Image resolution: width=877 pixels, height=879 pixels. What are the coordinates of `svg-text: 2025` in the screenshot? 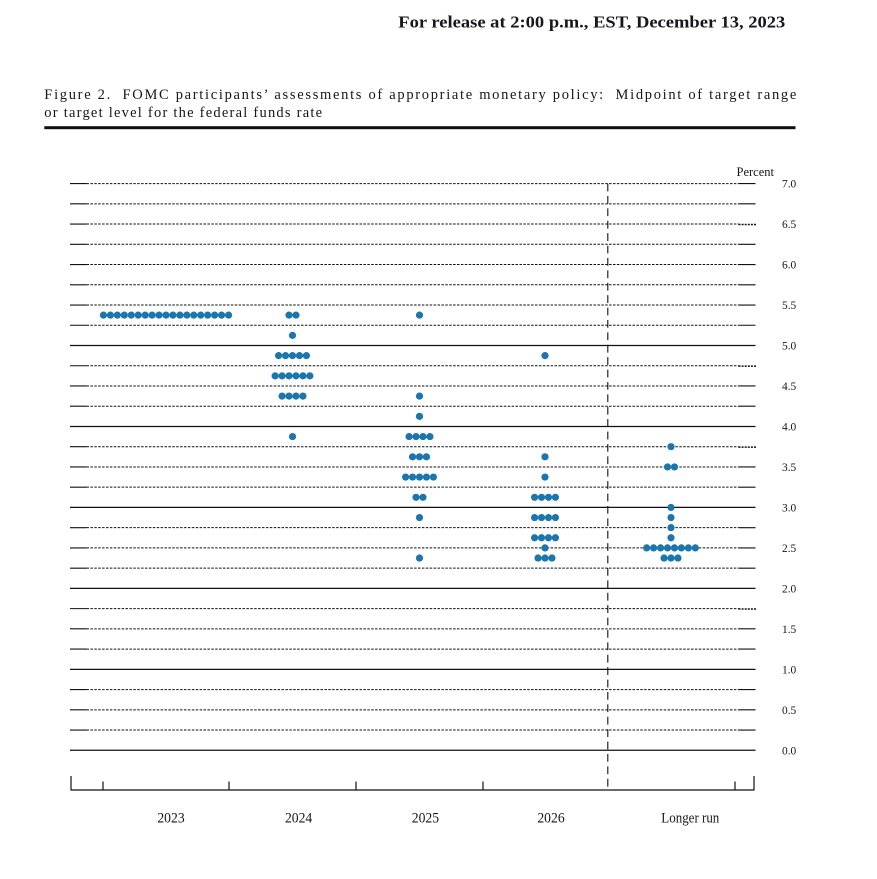 It's located at (425, 818).